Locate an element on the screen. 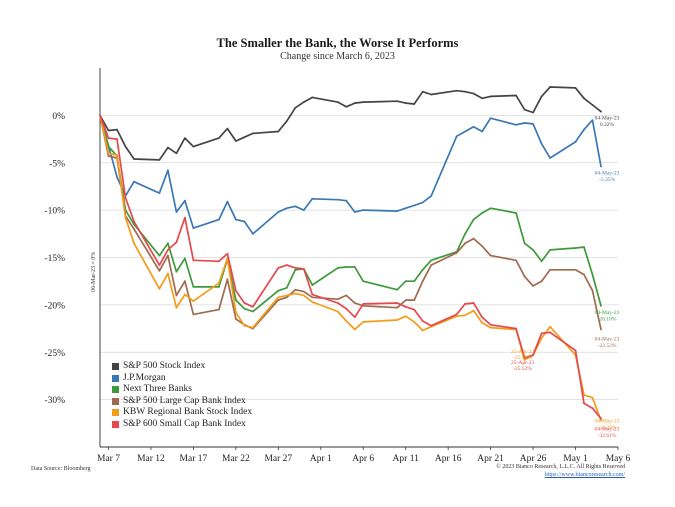  legend-item: Next Three Banks is located at coordinates (182, 390).